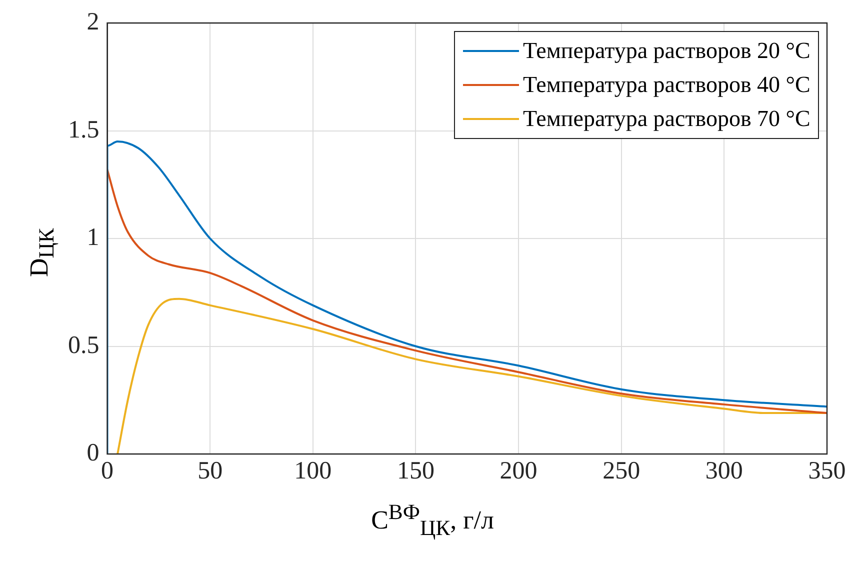 This screenshot has width=865, height=566. Describe the element at coordinates (827, 471) in the screenshot. I see `x-tick-label: 350` at that location.